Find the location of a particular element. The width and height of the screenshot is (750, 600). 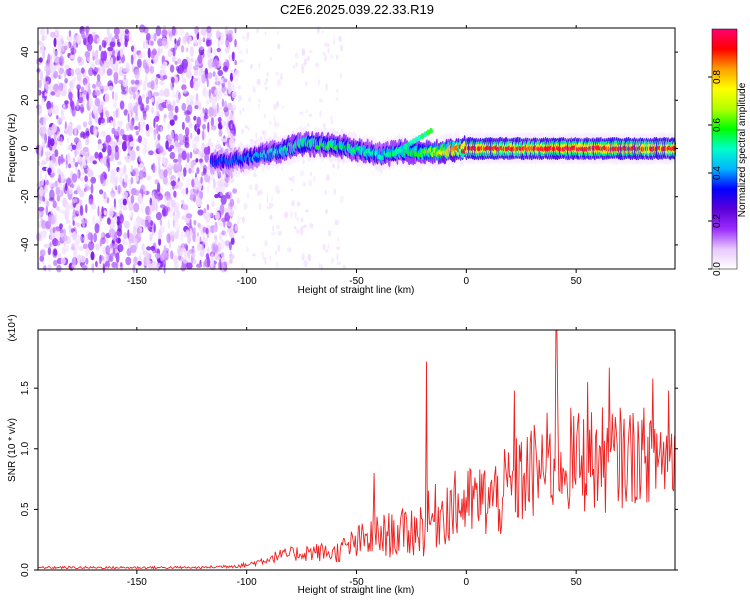

y-tick-label: -20 is located at coordinates (25, 196).